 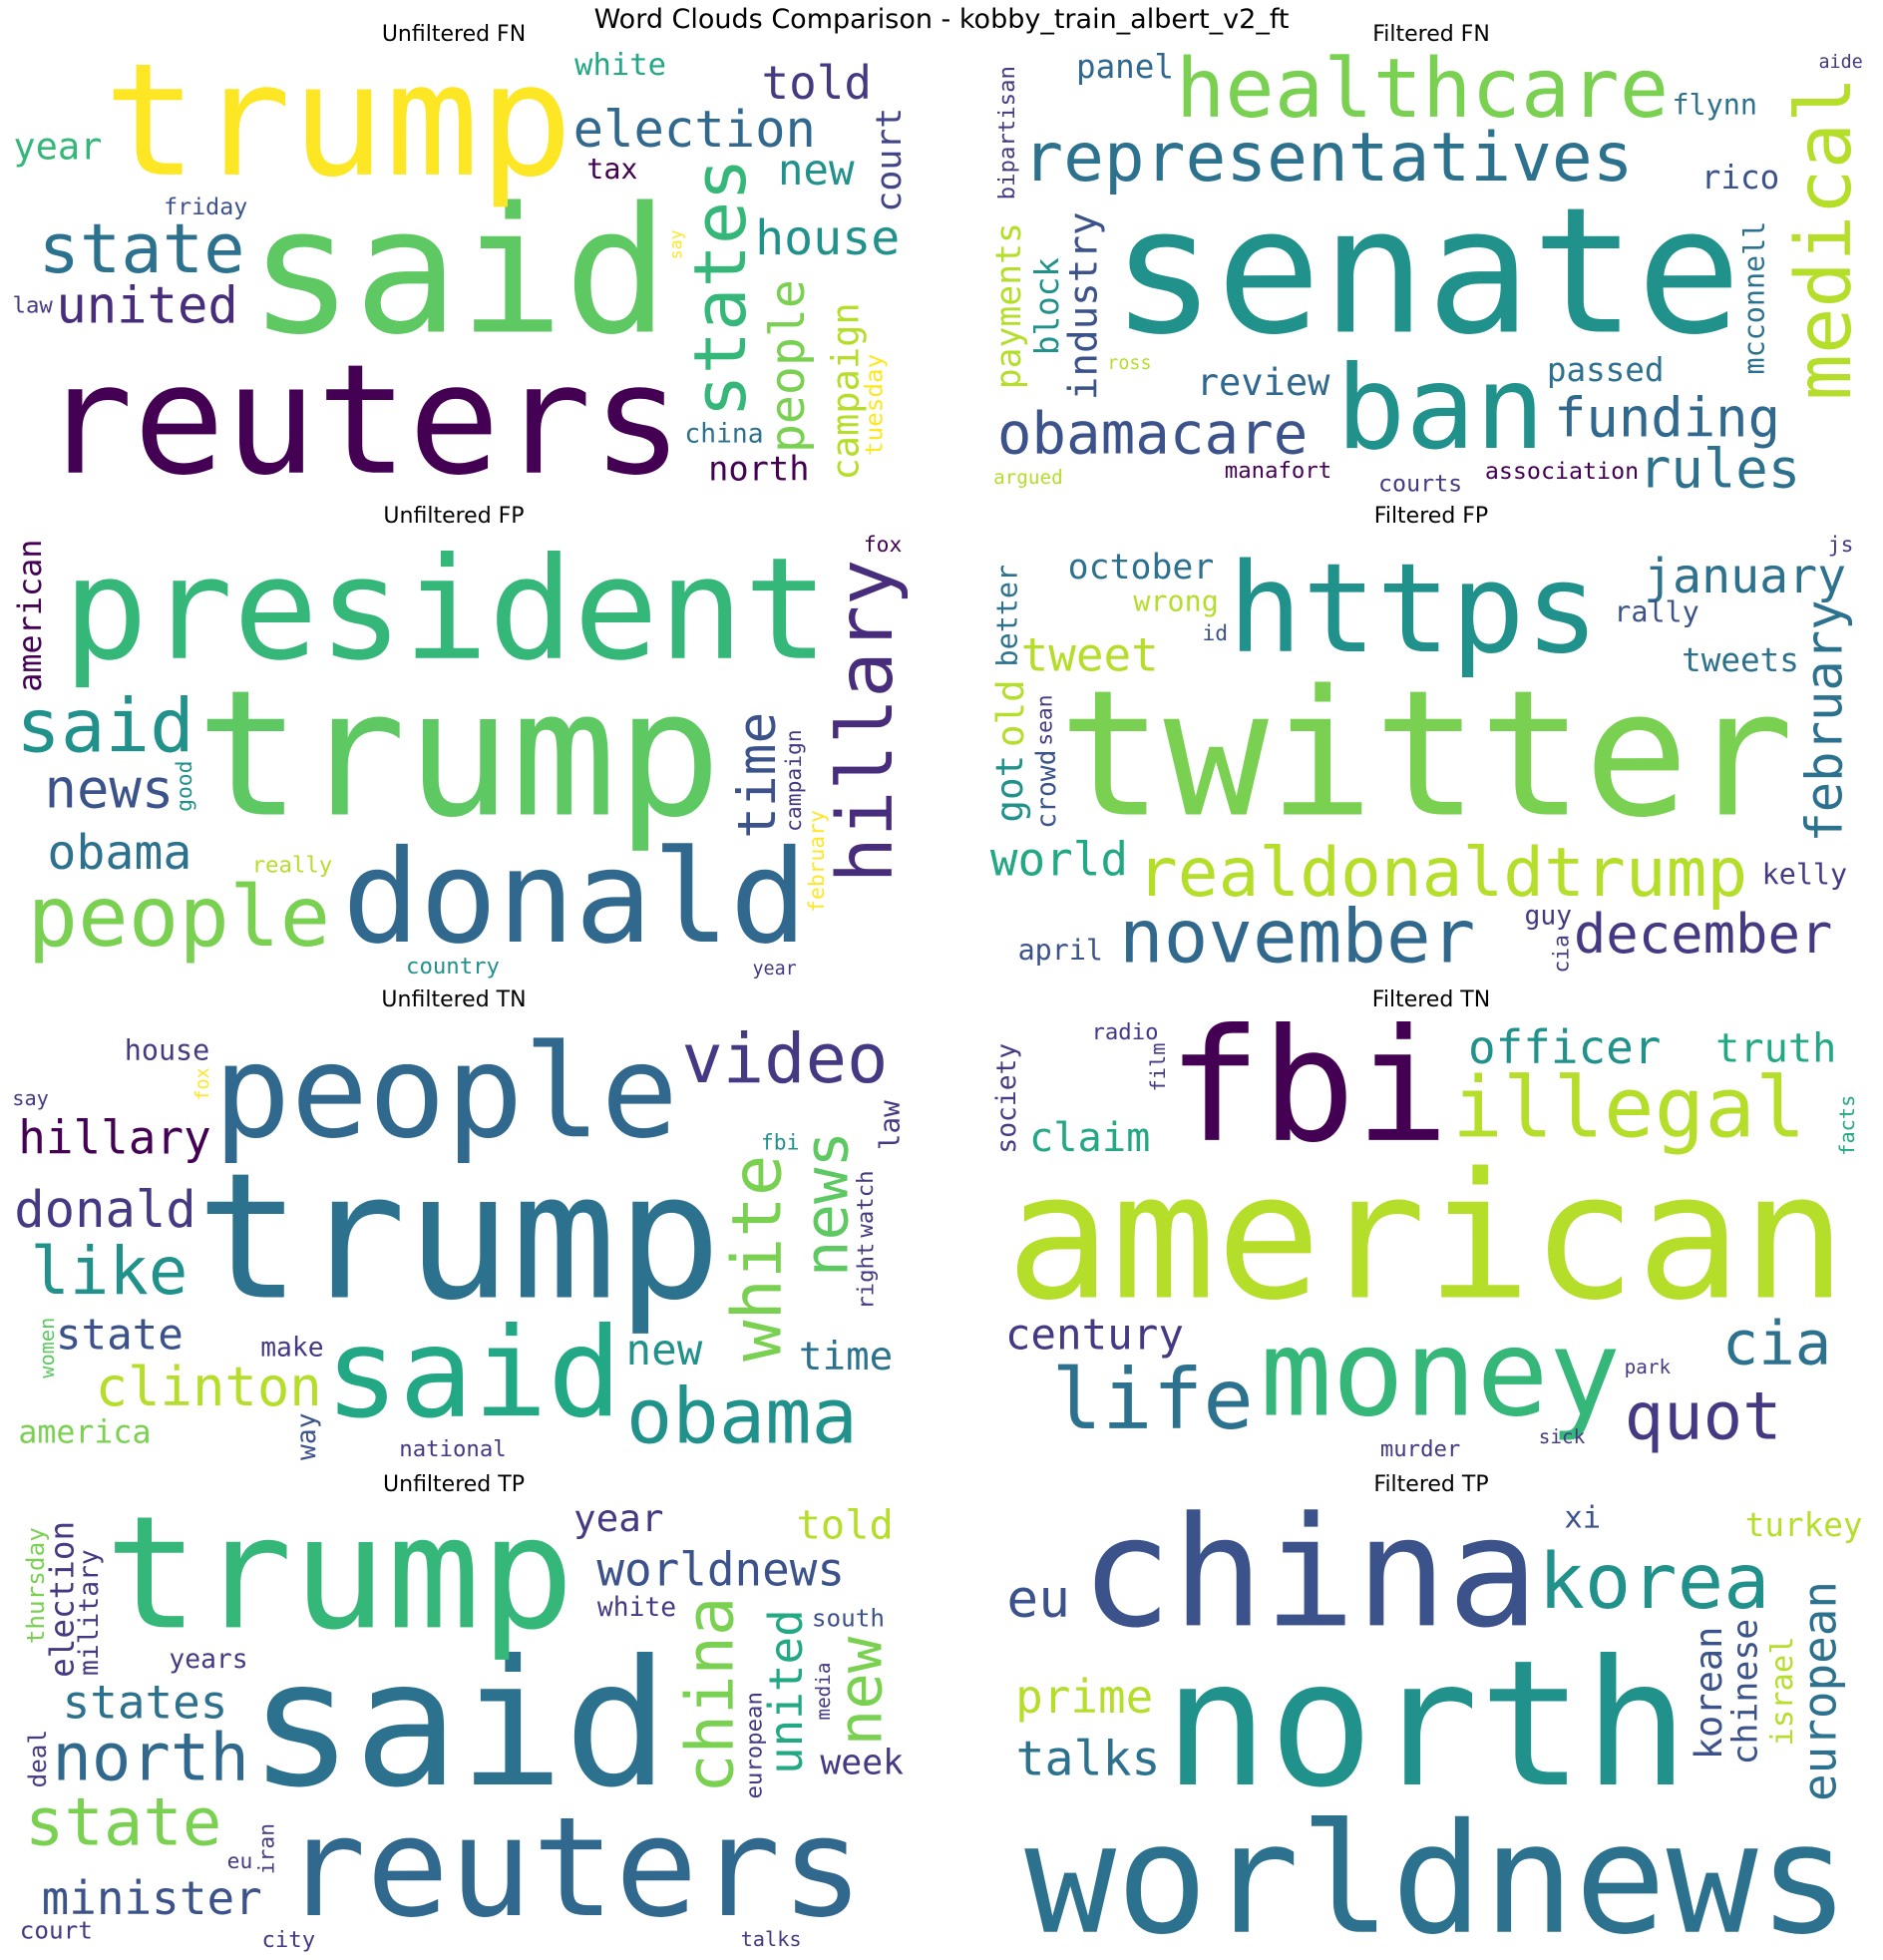 What do you see at coordinates (307, 1436) in the screenshot?
I see `word-unfiltered-tn-way: way` at bounding box center [307, 1436].